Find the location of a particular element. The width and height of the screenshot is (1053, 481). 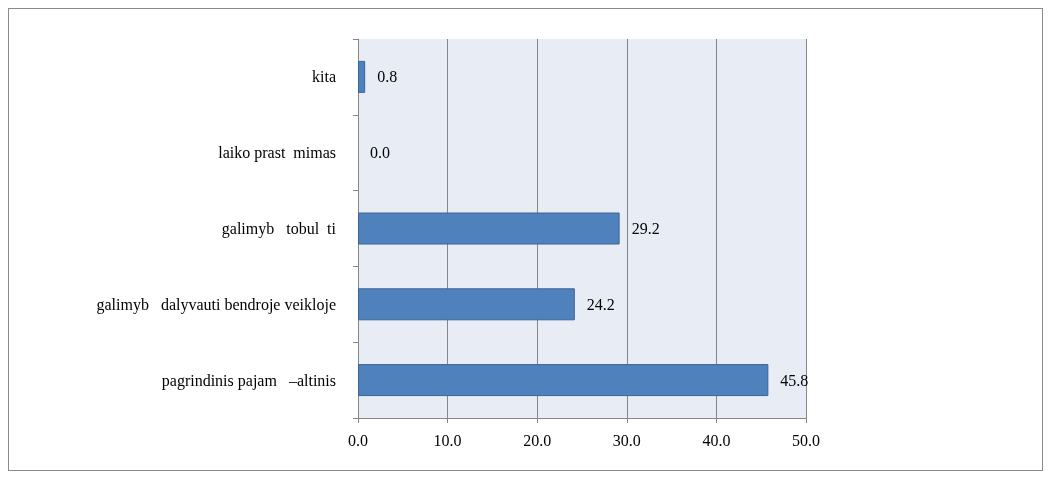

y-tick-label: pagrindinis pajam –altinis is located at coordinates (248, 380).